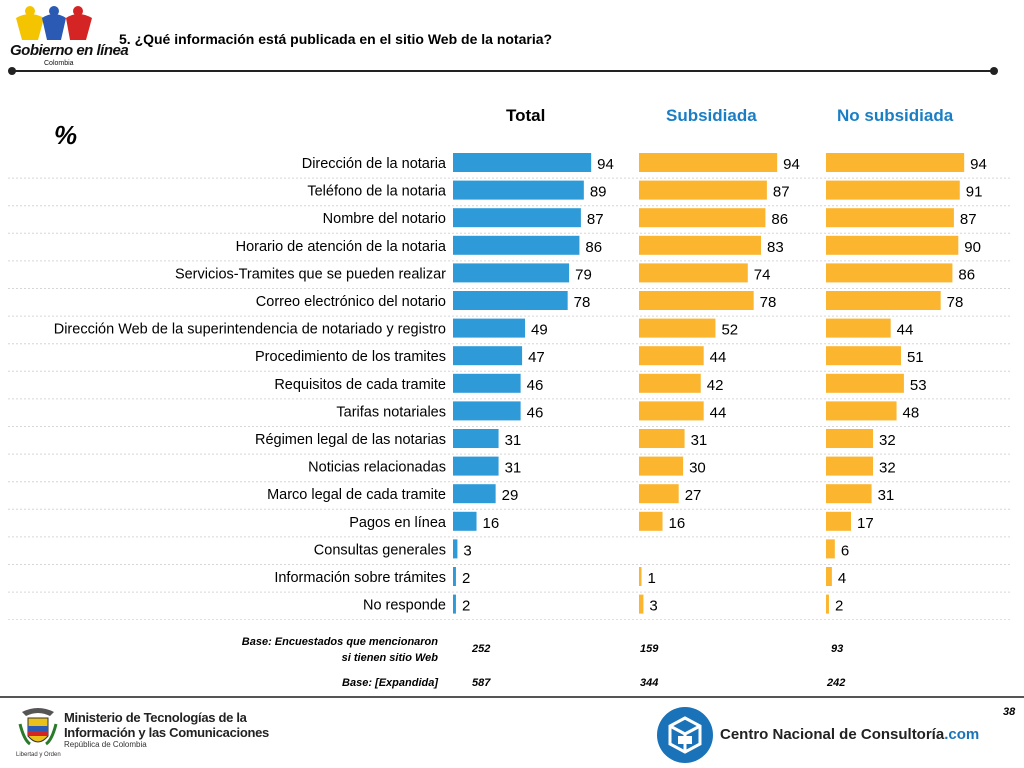  I want to click on base-label-expanded: Base: [Expandida], so click(390, 683).